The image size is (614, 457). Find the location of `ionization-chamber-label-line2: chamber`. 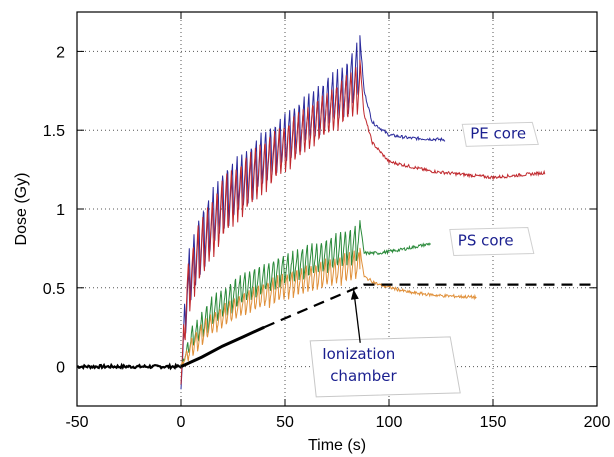

ionization-chamber-label-line2: chamber is located at coordinates (363, 376).